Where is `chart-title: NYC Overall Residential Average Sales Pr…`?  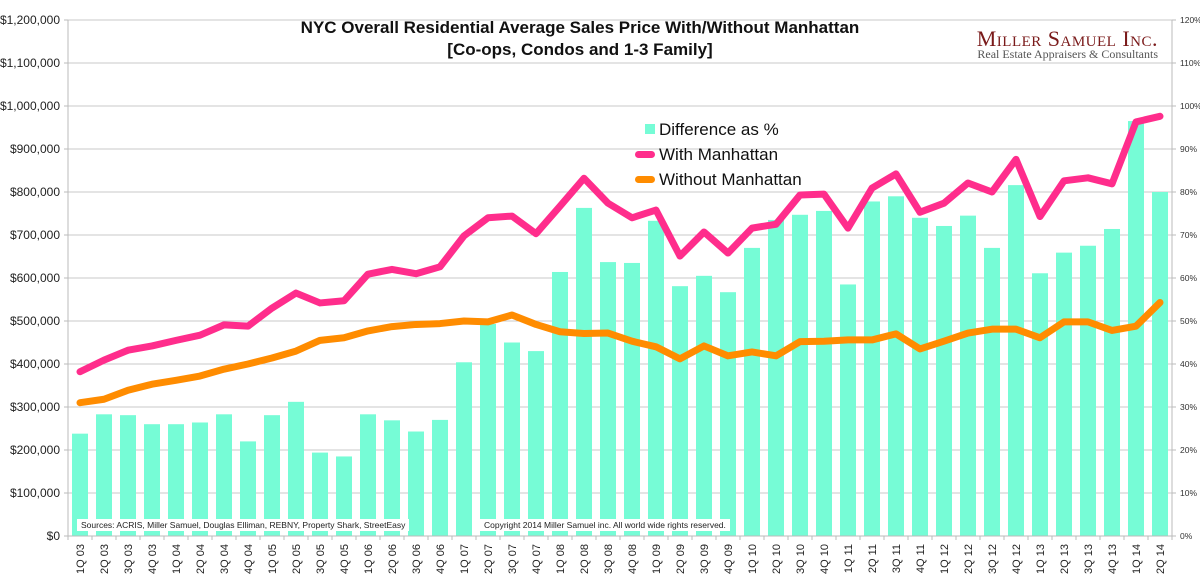
chart-title: NYC Overall Residential Average Sales Pr… is located at coordinates (580, 27).